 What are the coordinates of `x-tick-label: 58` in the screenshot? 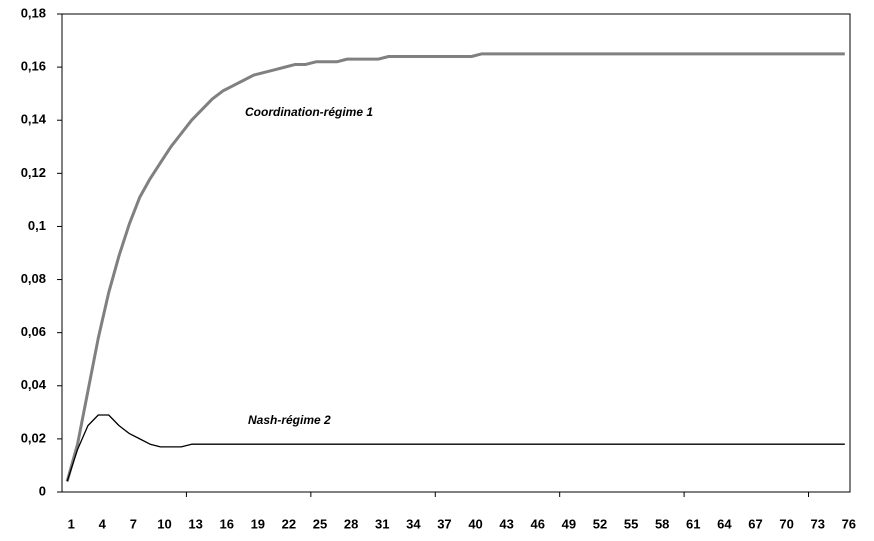 It's located at (662, 523).